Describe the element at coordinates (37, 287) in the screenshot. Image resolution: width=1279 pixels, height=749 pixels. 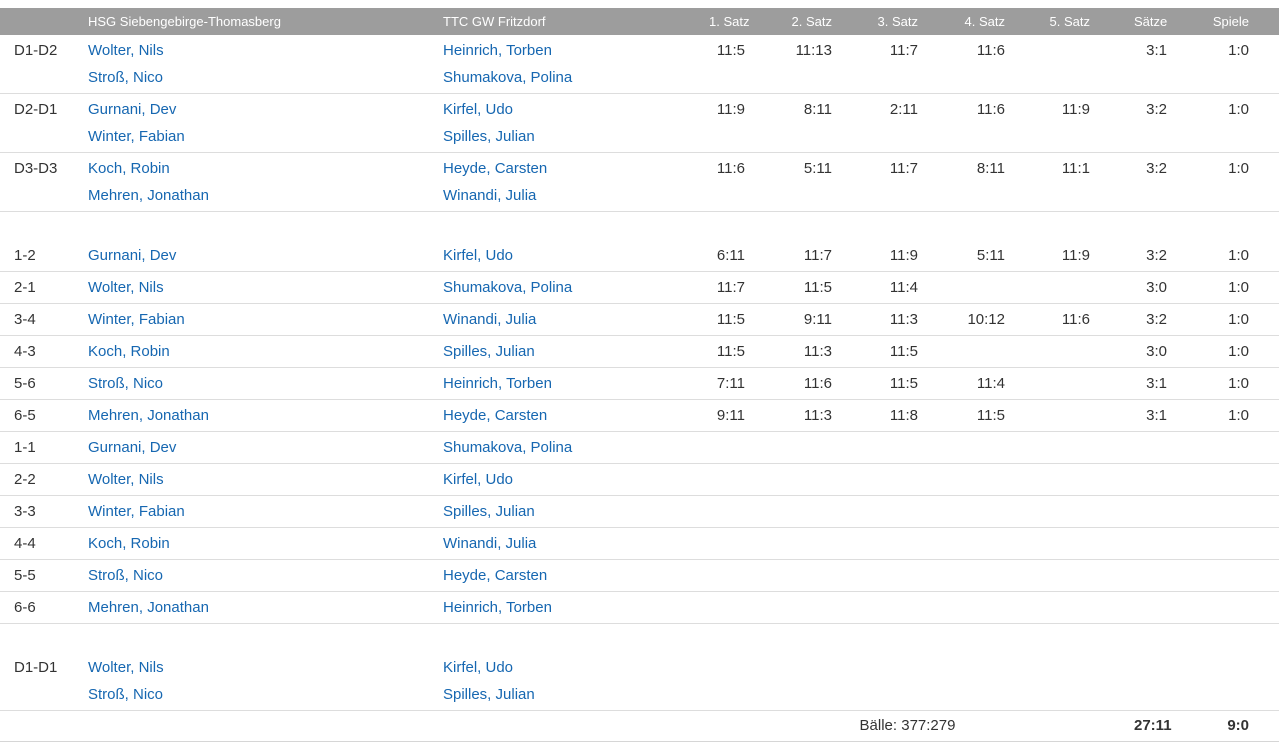
I see `match-code: 2-1` at that location.